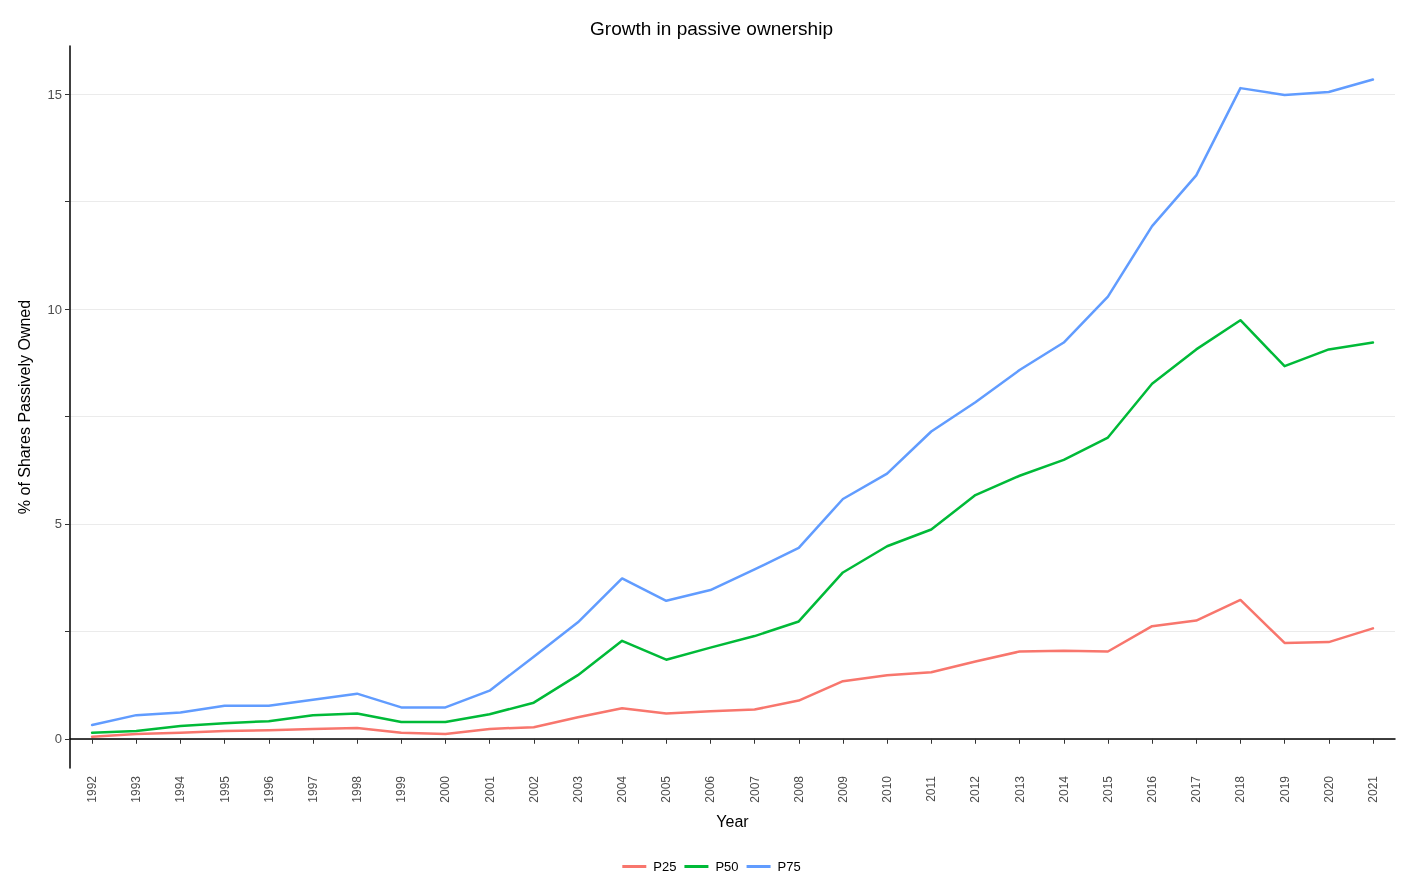  What do you see at coordinates (1107, 789) in the screenshot?
I see `x-tick-label: 2015` at bounding box center [1107, 789].